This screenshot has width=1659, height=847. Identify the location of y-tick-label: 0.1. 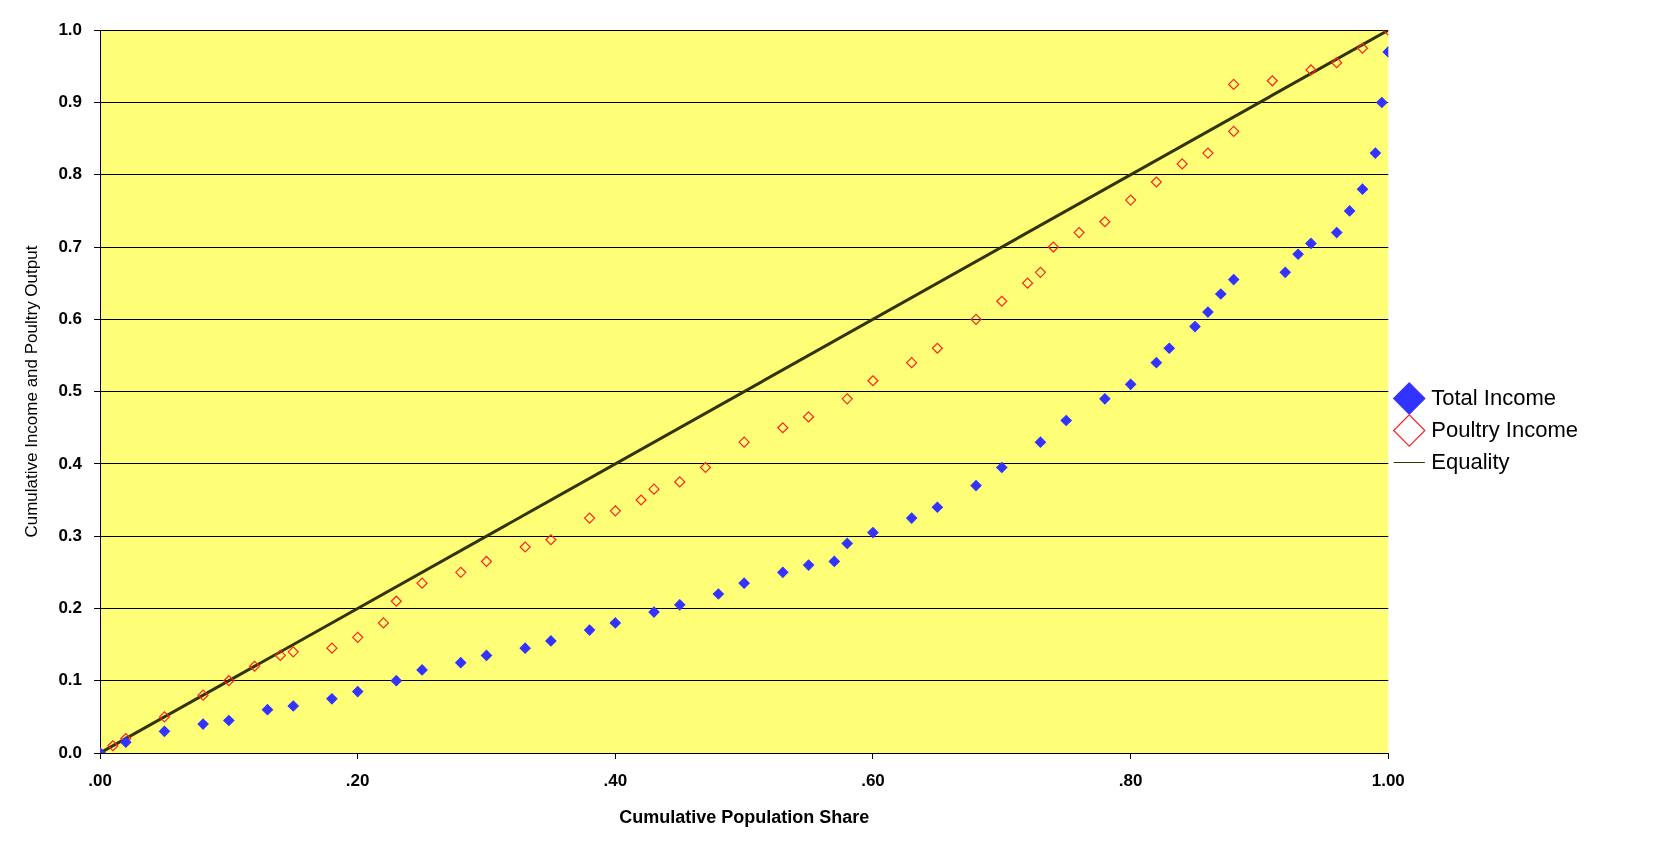
(70, 680).